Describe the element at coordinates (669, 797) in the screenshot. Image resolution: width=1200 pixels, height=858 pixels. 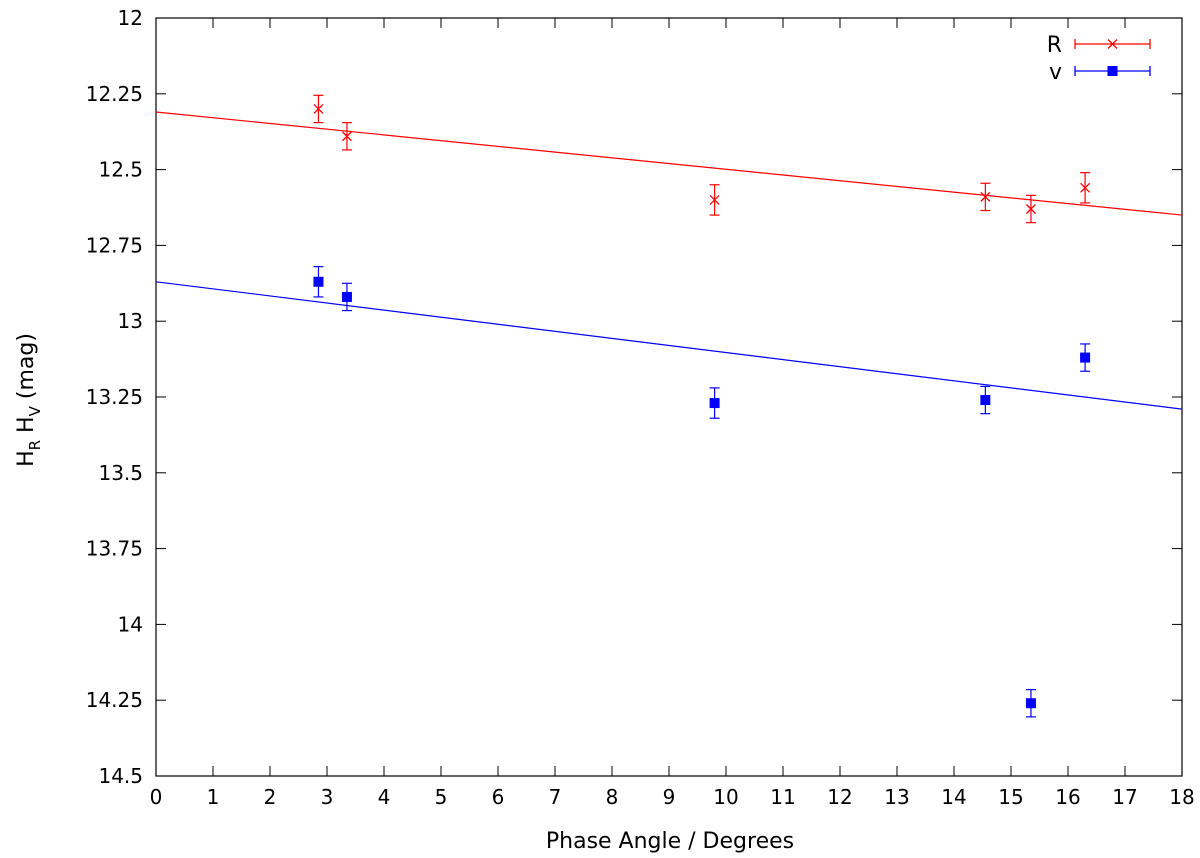
I see `x-tick-label: 9` at that location.